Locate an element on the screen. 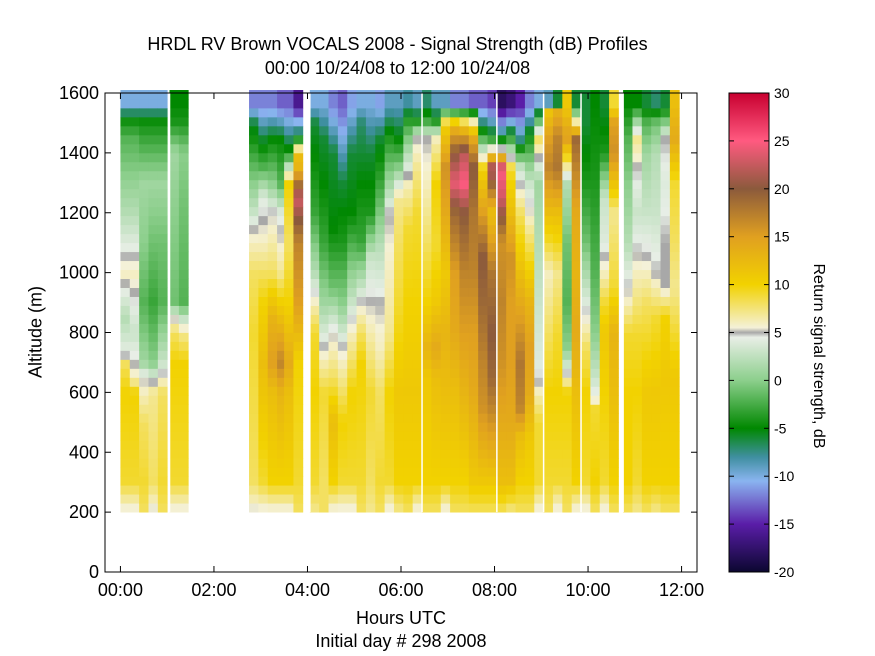  y-tick-label: 1400 is located at coordinates (79, 153).